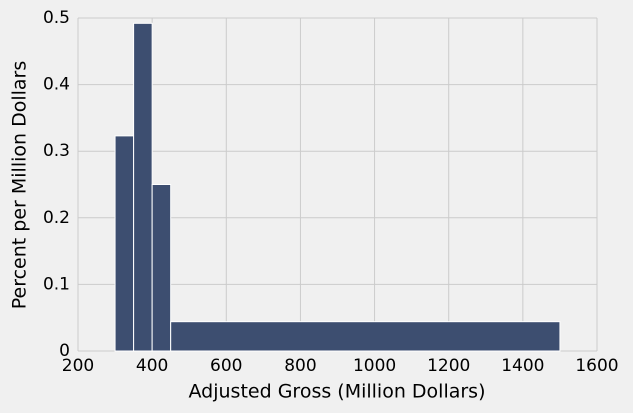 The image size is (633, 413). Describe the element at coordinates (226, 366) in the screenshot. I see `x-tick-label: 600` at that location.